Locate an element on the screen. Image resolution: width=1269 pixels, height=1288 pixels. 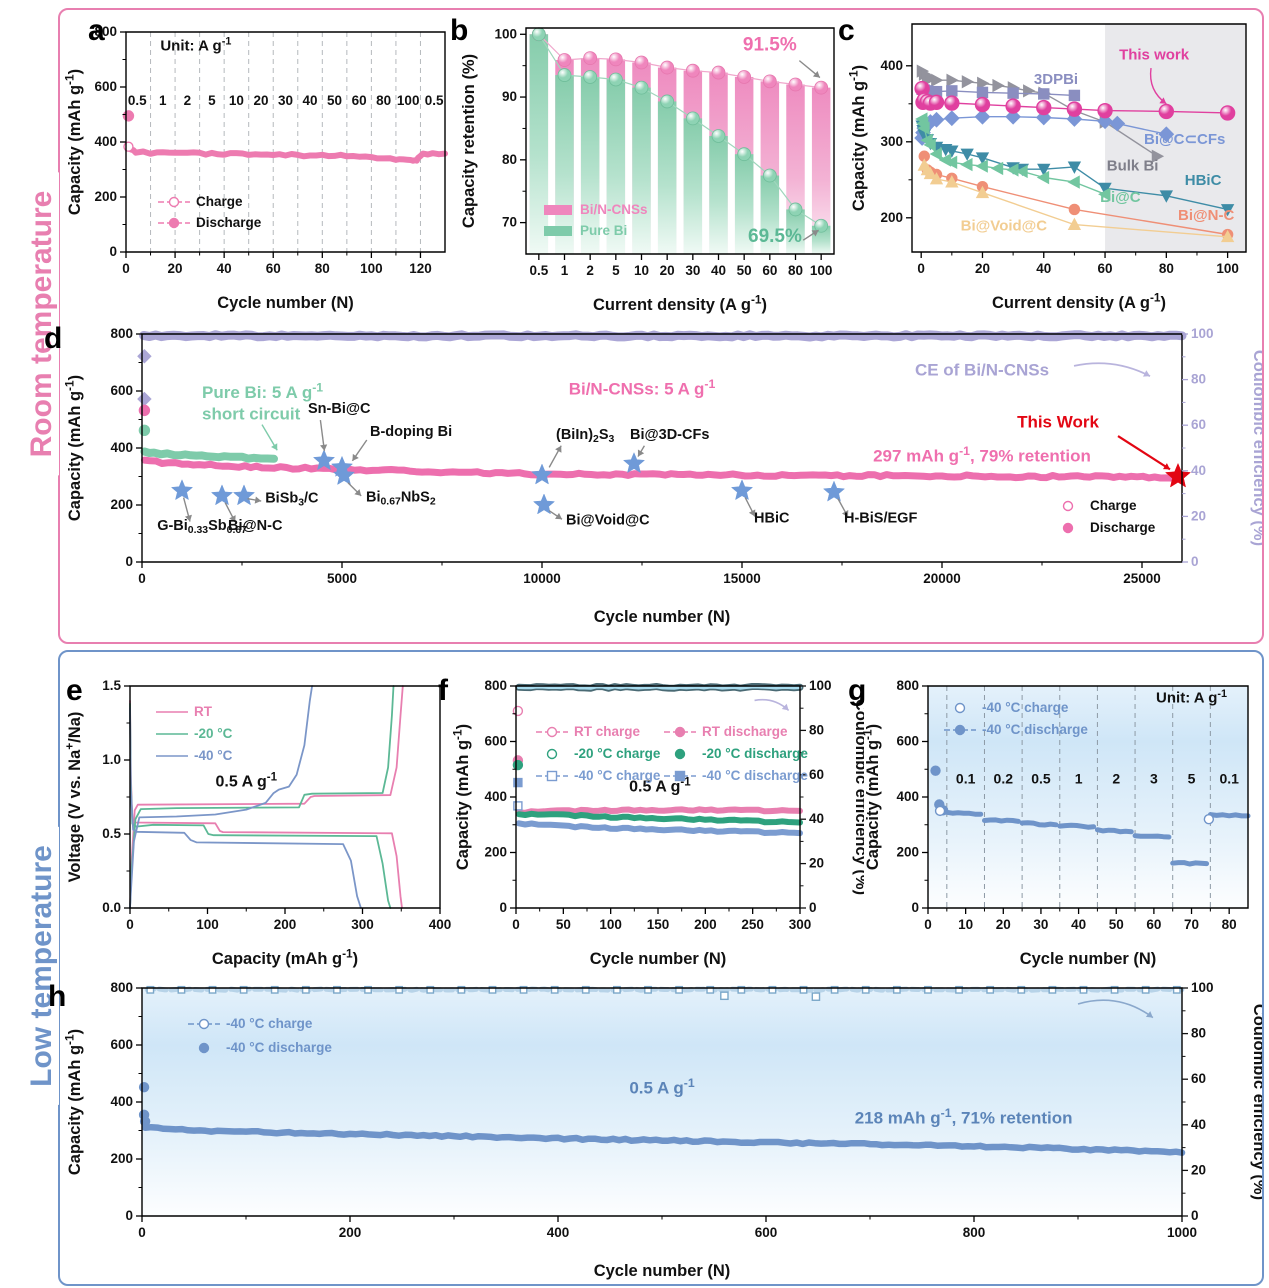
svg-text: Pure Bi: 5 A g-1 is located at coordinates (262, 391).